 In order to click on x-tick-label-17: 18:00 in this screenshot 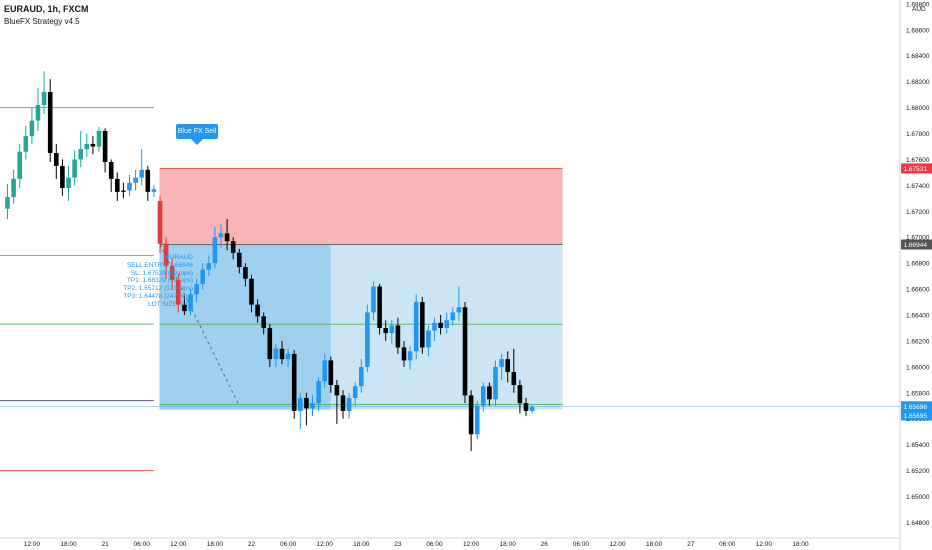, I will do `click(654, 544)`.